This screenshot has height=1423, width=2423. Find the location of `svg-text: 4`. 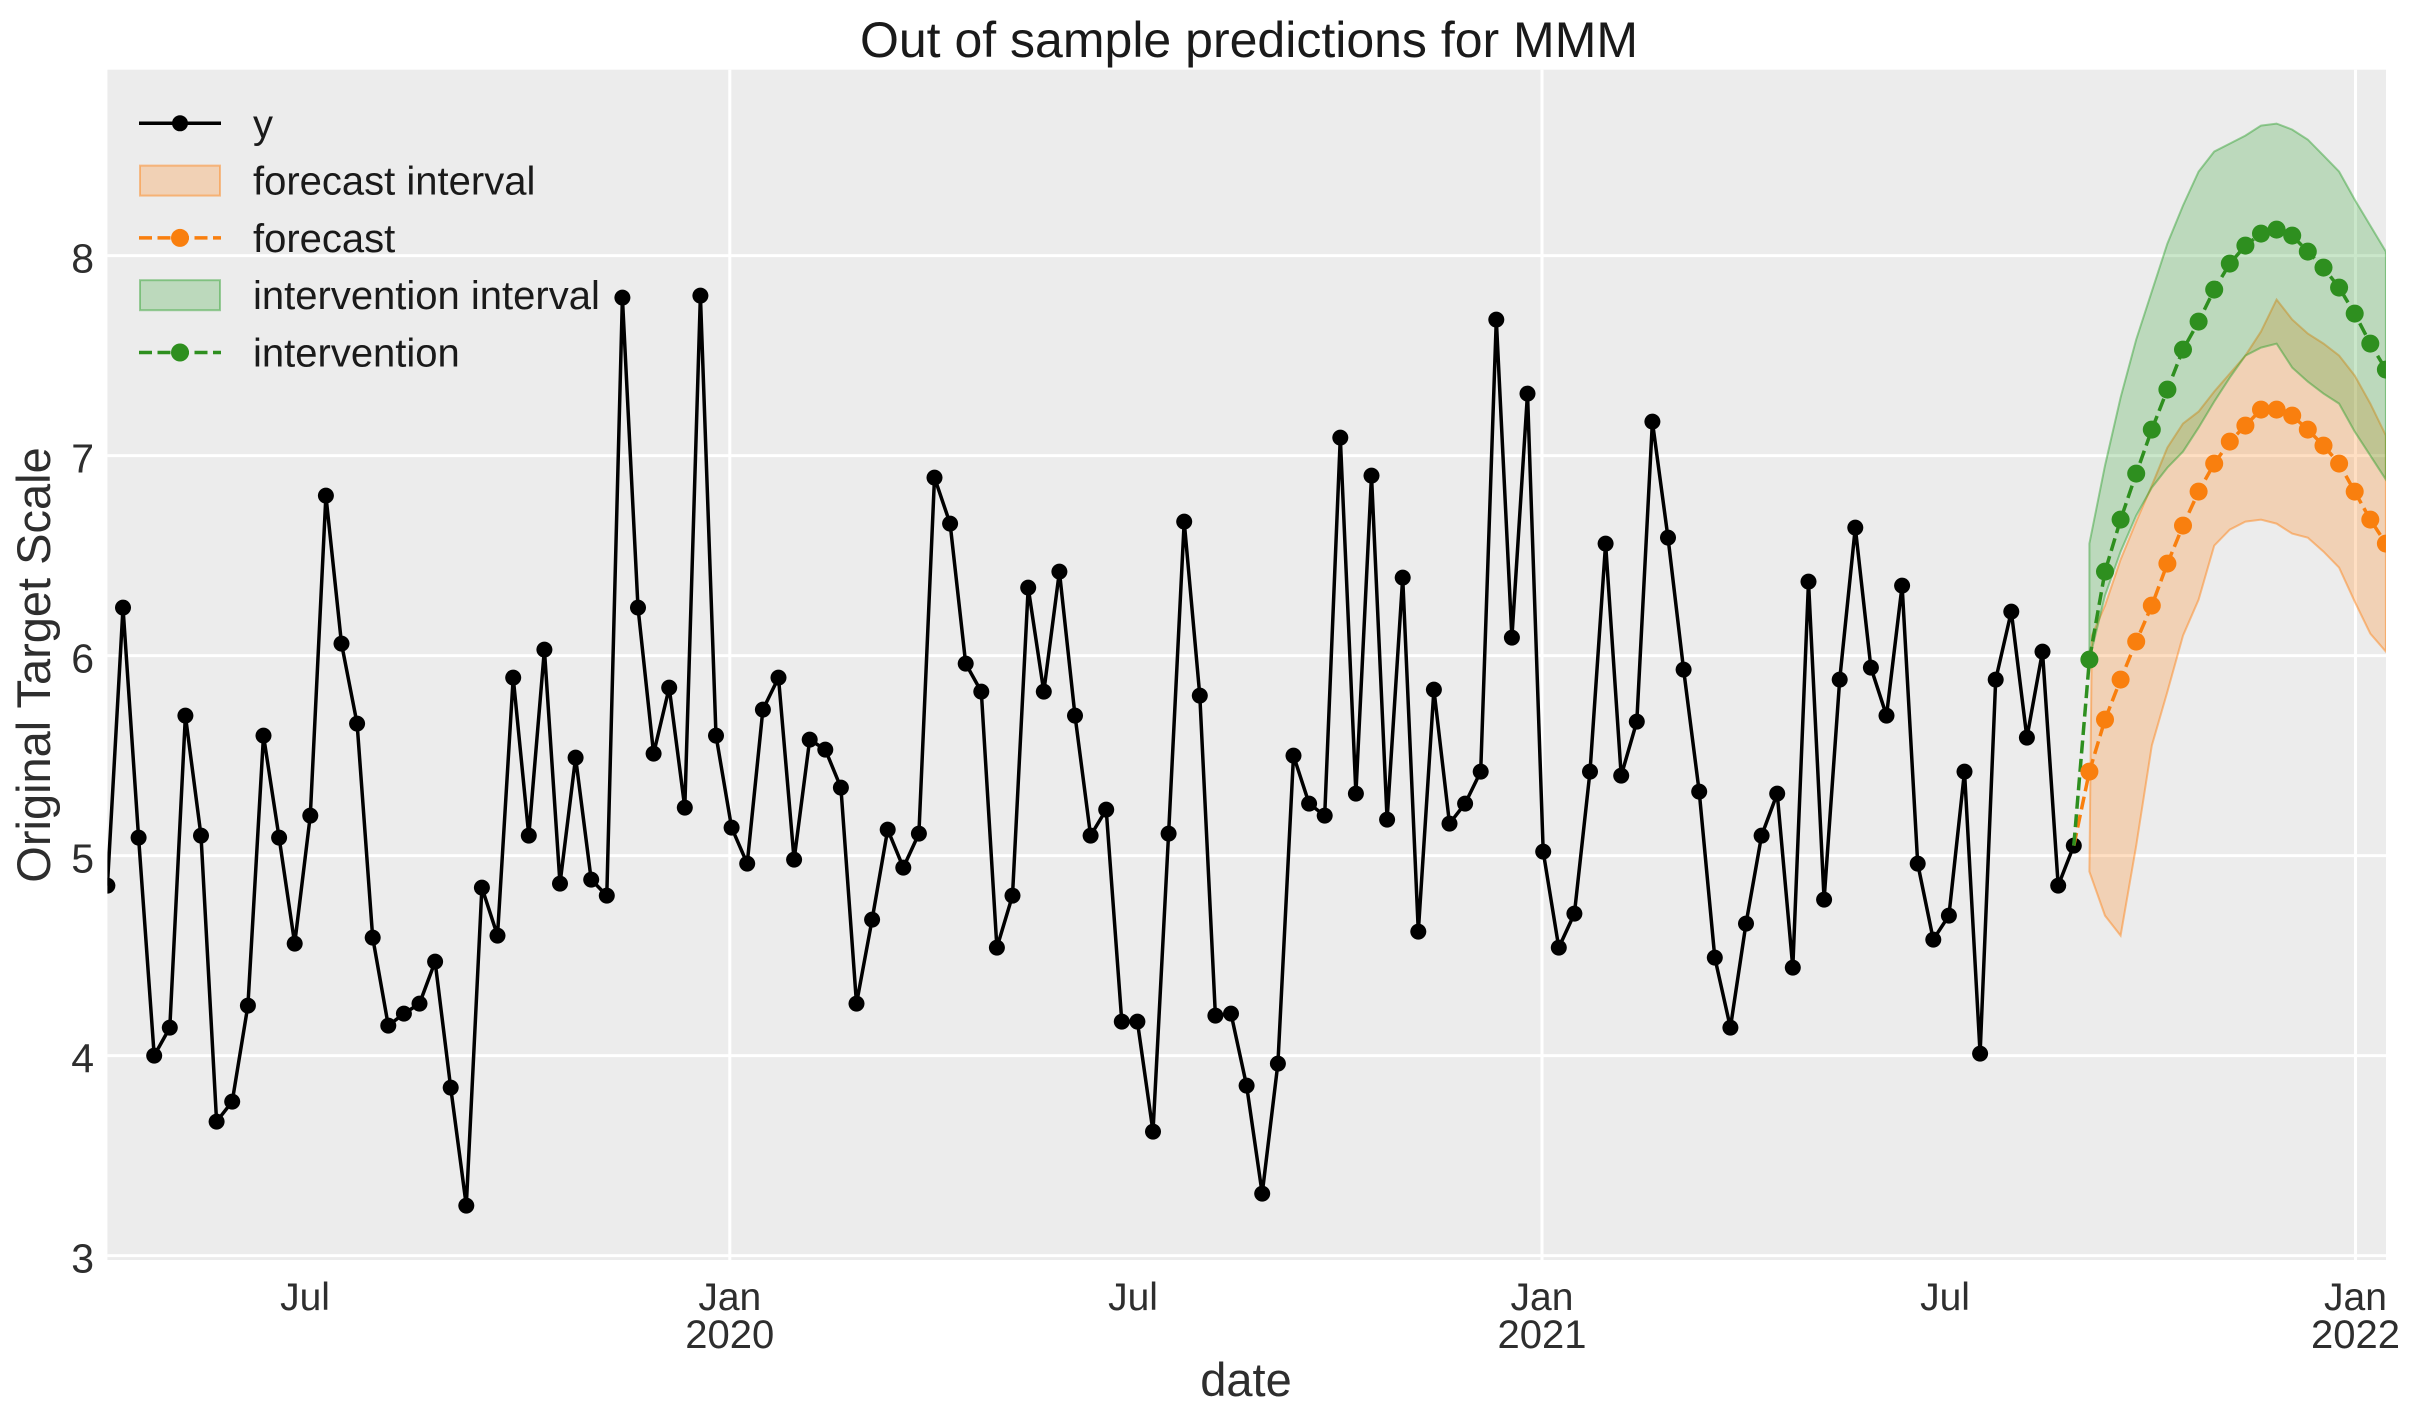

svg-text: 4 is located at coordinates (82, 1059).